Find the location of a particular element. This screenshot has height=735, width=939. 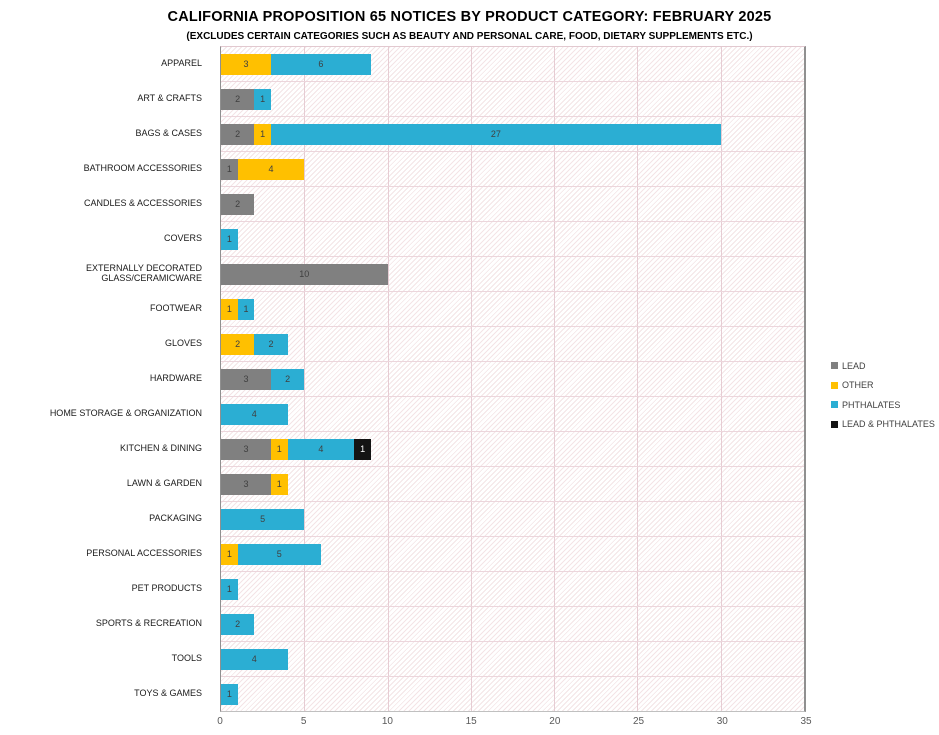

x-tick-label: 30 is located at coordinates (722, 721).